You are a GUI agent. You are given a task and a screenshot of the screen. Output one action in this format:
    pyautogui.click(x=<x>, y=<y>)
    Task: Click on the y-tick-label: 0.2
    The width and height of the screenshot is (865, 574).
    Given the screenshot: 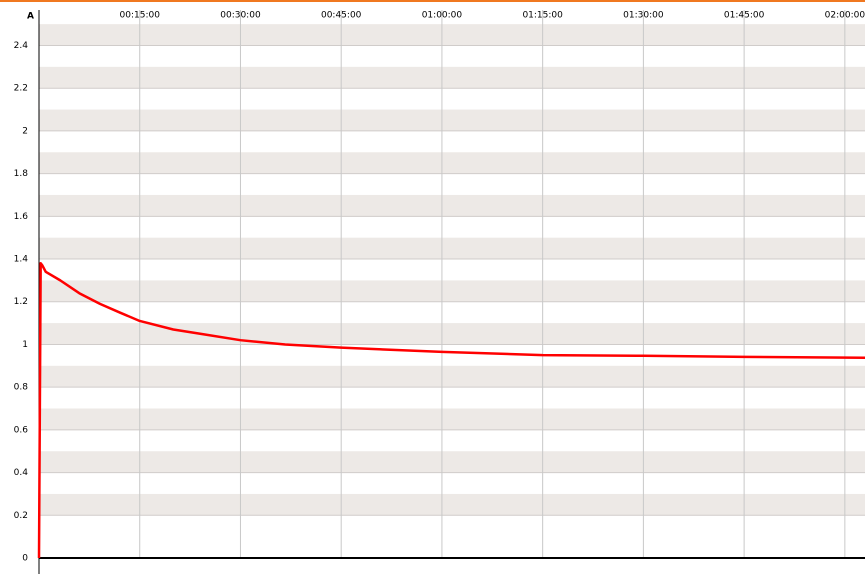 What is the action you would take?
    pyautogui.click(x=21, y=516)
    